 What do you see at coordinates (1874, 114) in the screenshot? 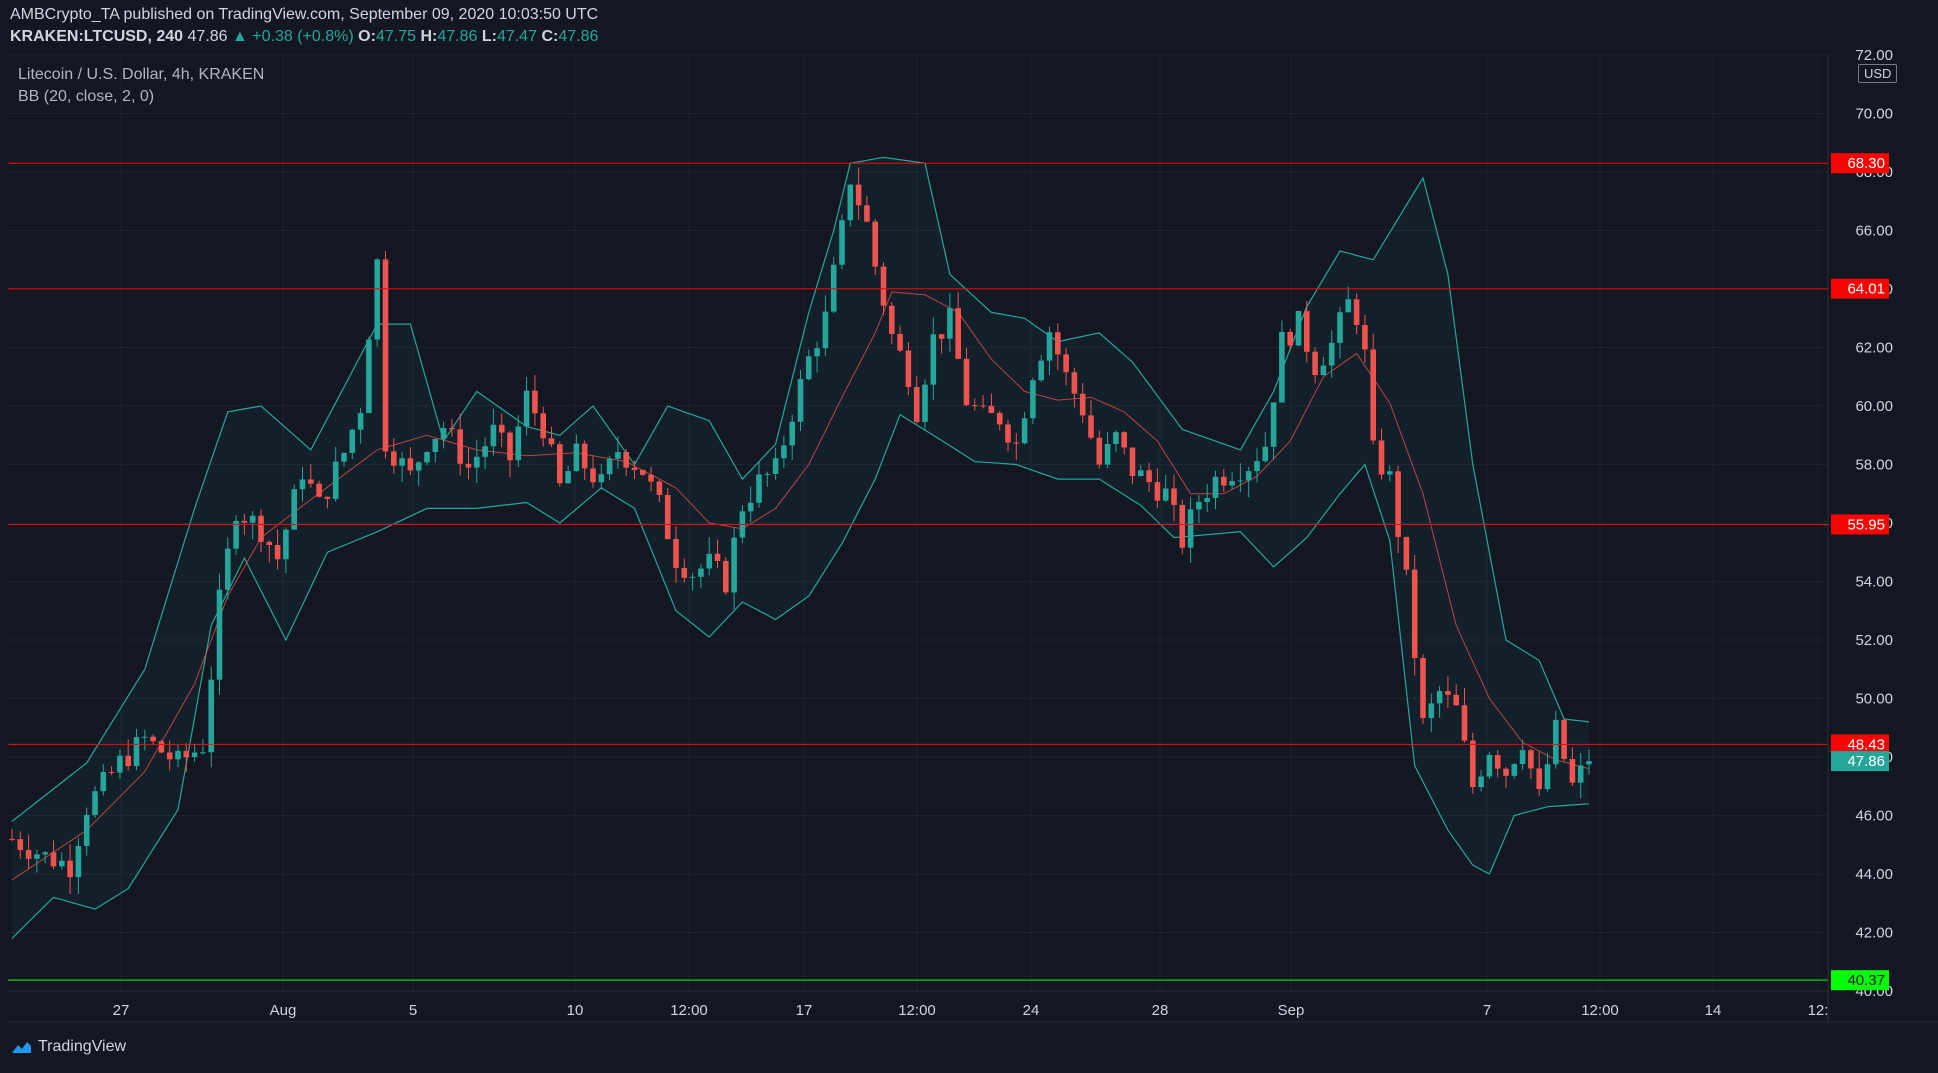
I see `y-tick-label: 70.00` at bounding box center [1874, 114].